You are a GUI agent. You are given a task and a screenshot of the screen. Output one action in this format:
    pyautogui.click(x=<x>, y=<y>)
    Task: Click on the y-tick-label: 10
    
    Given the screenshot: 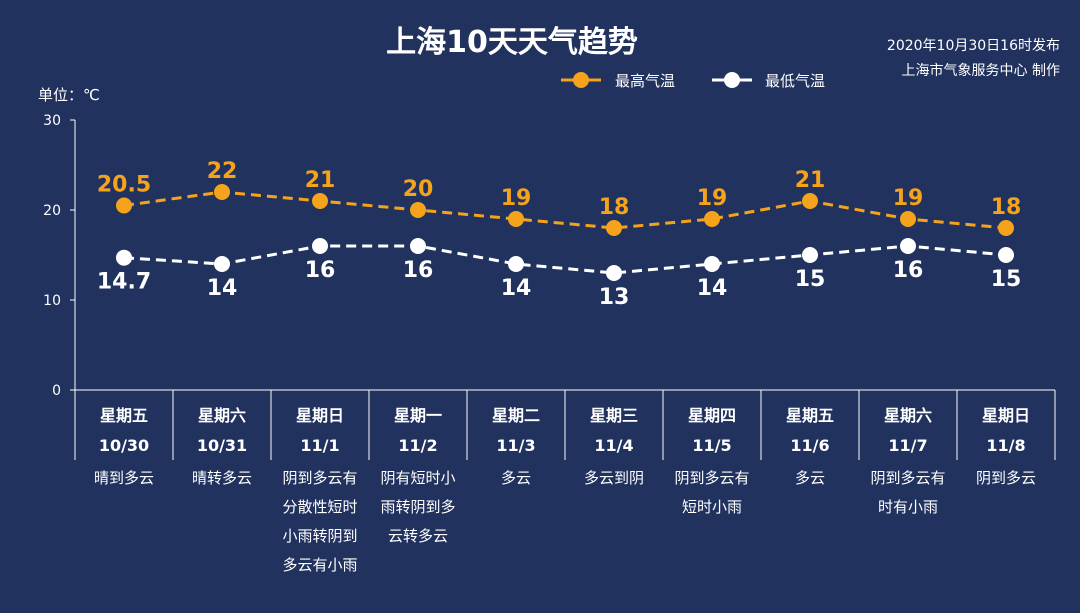 What is the action you would take?
    pyautogui.click(x=52, y=301)
    